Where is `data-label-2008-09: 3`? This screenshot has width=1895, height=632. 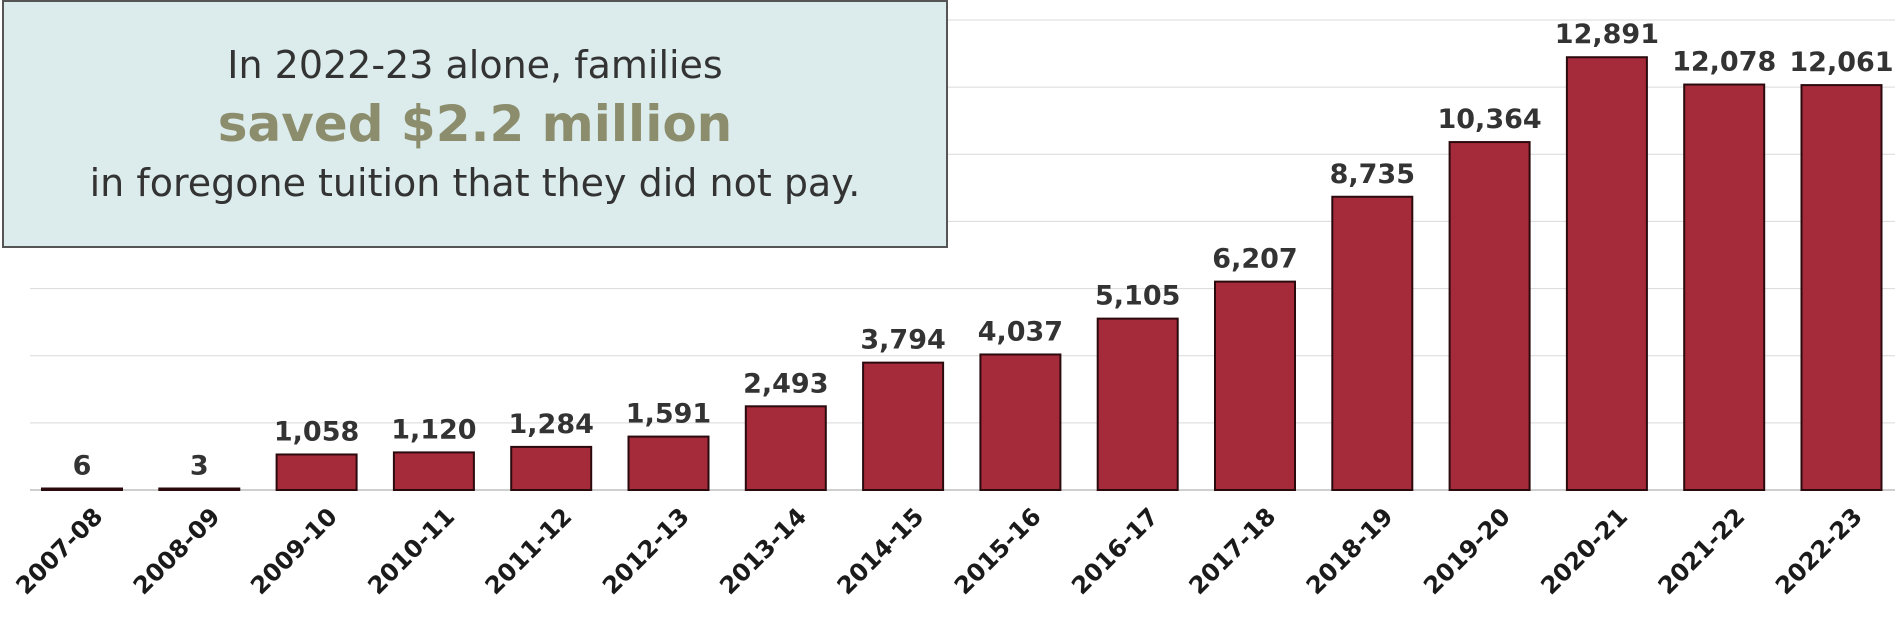 data-label-2008-09: 3 is located at coordinates (199, 466).